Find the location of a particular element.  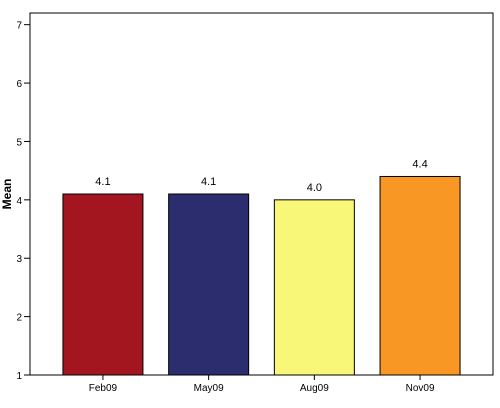

data-label: 4.4 is located at coordinates (419, 164).